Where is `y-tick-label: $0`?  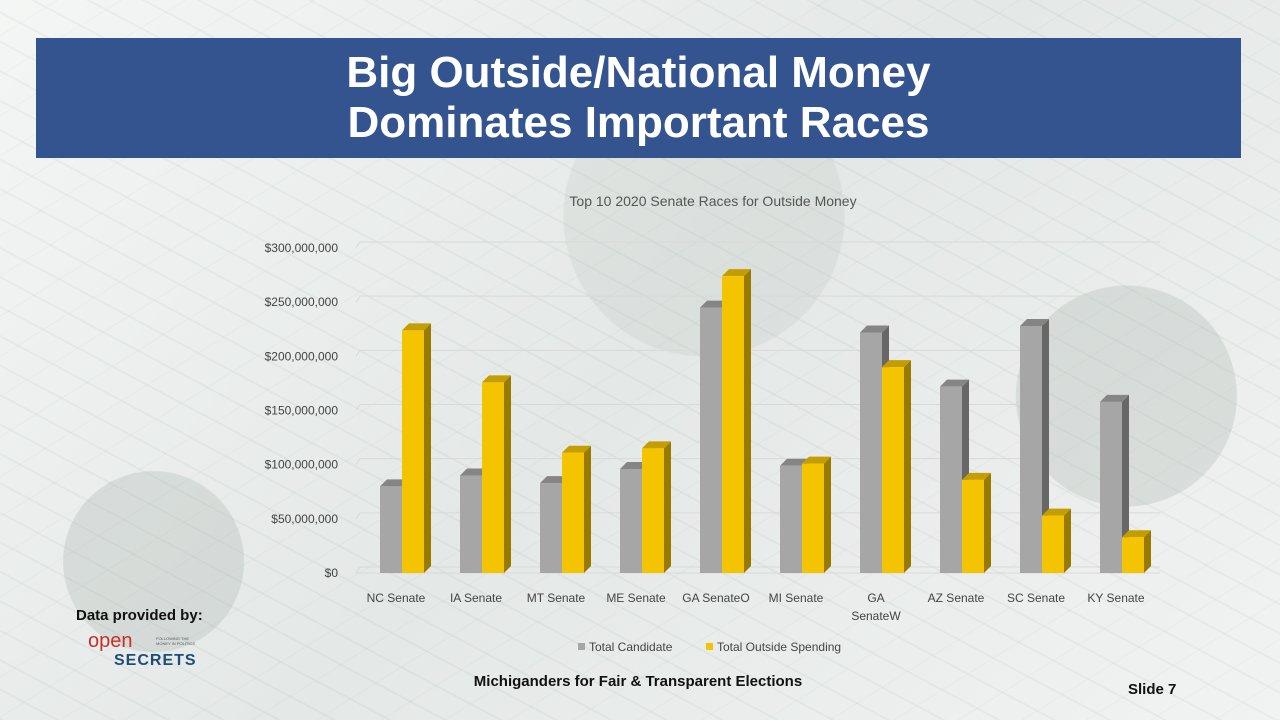
y-tick-label: $0 is located at coordinates (332, 573).